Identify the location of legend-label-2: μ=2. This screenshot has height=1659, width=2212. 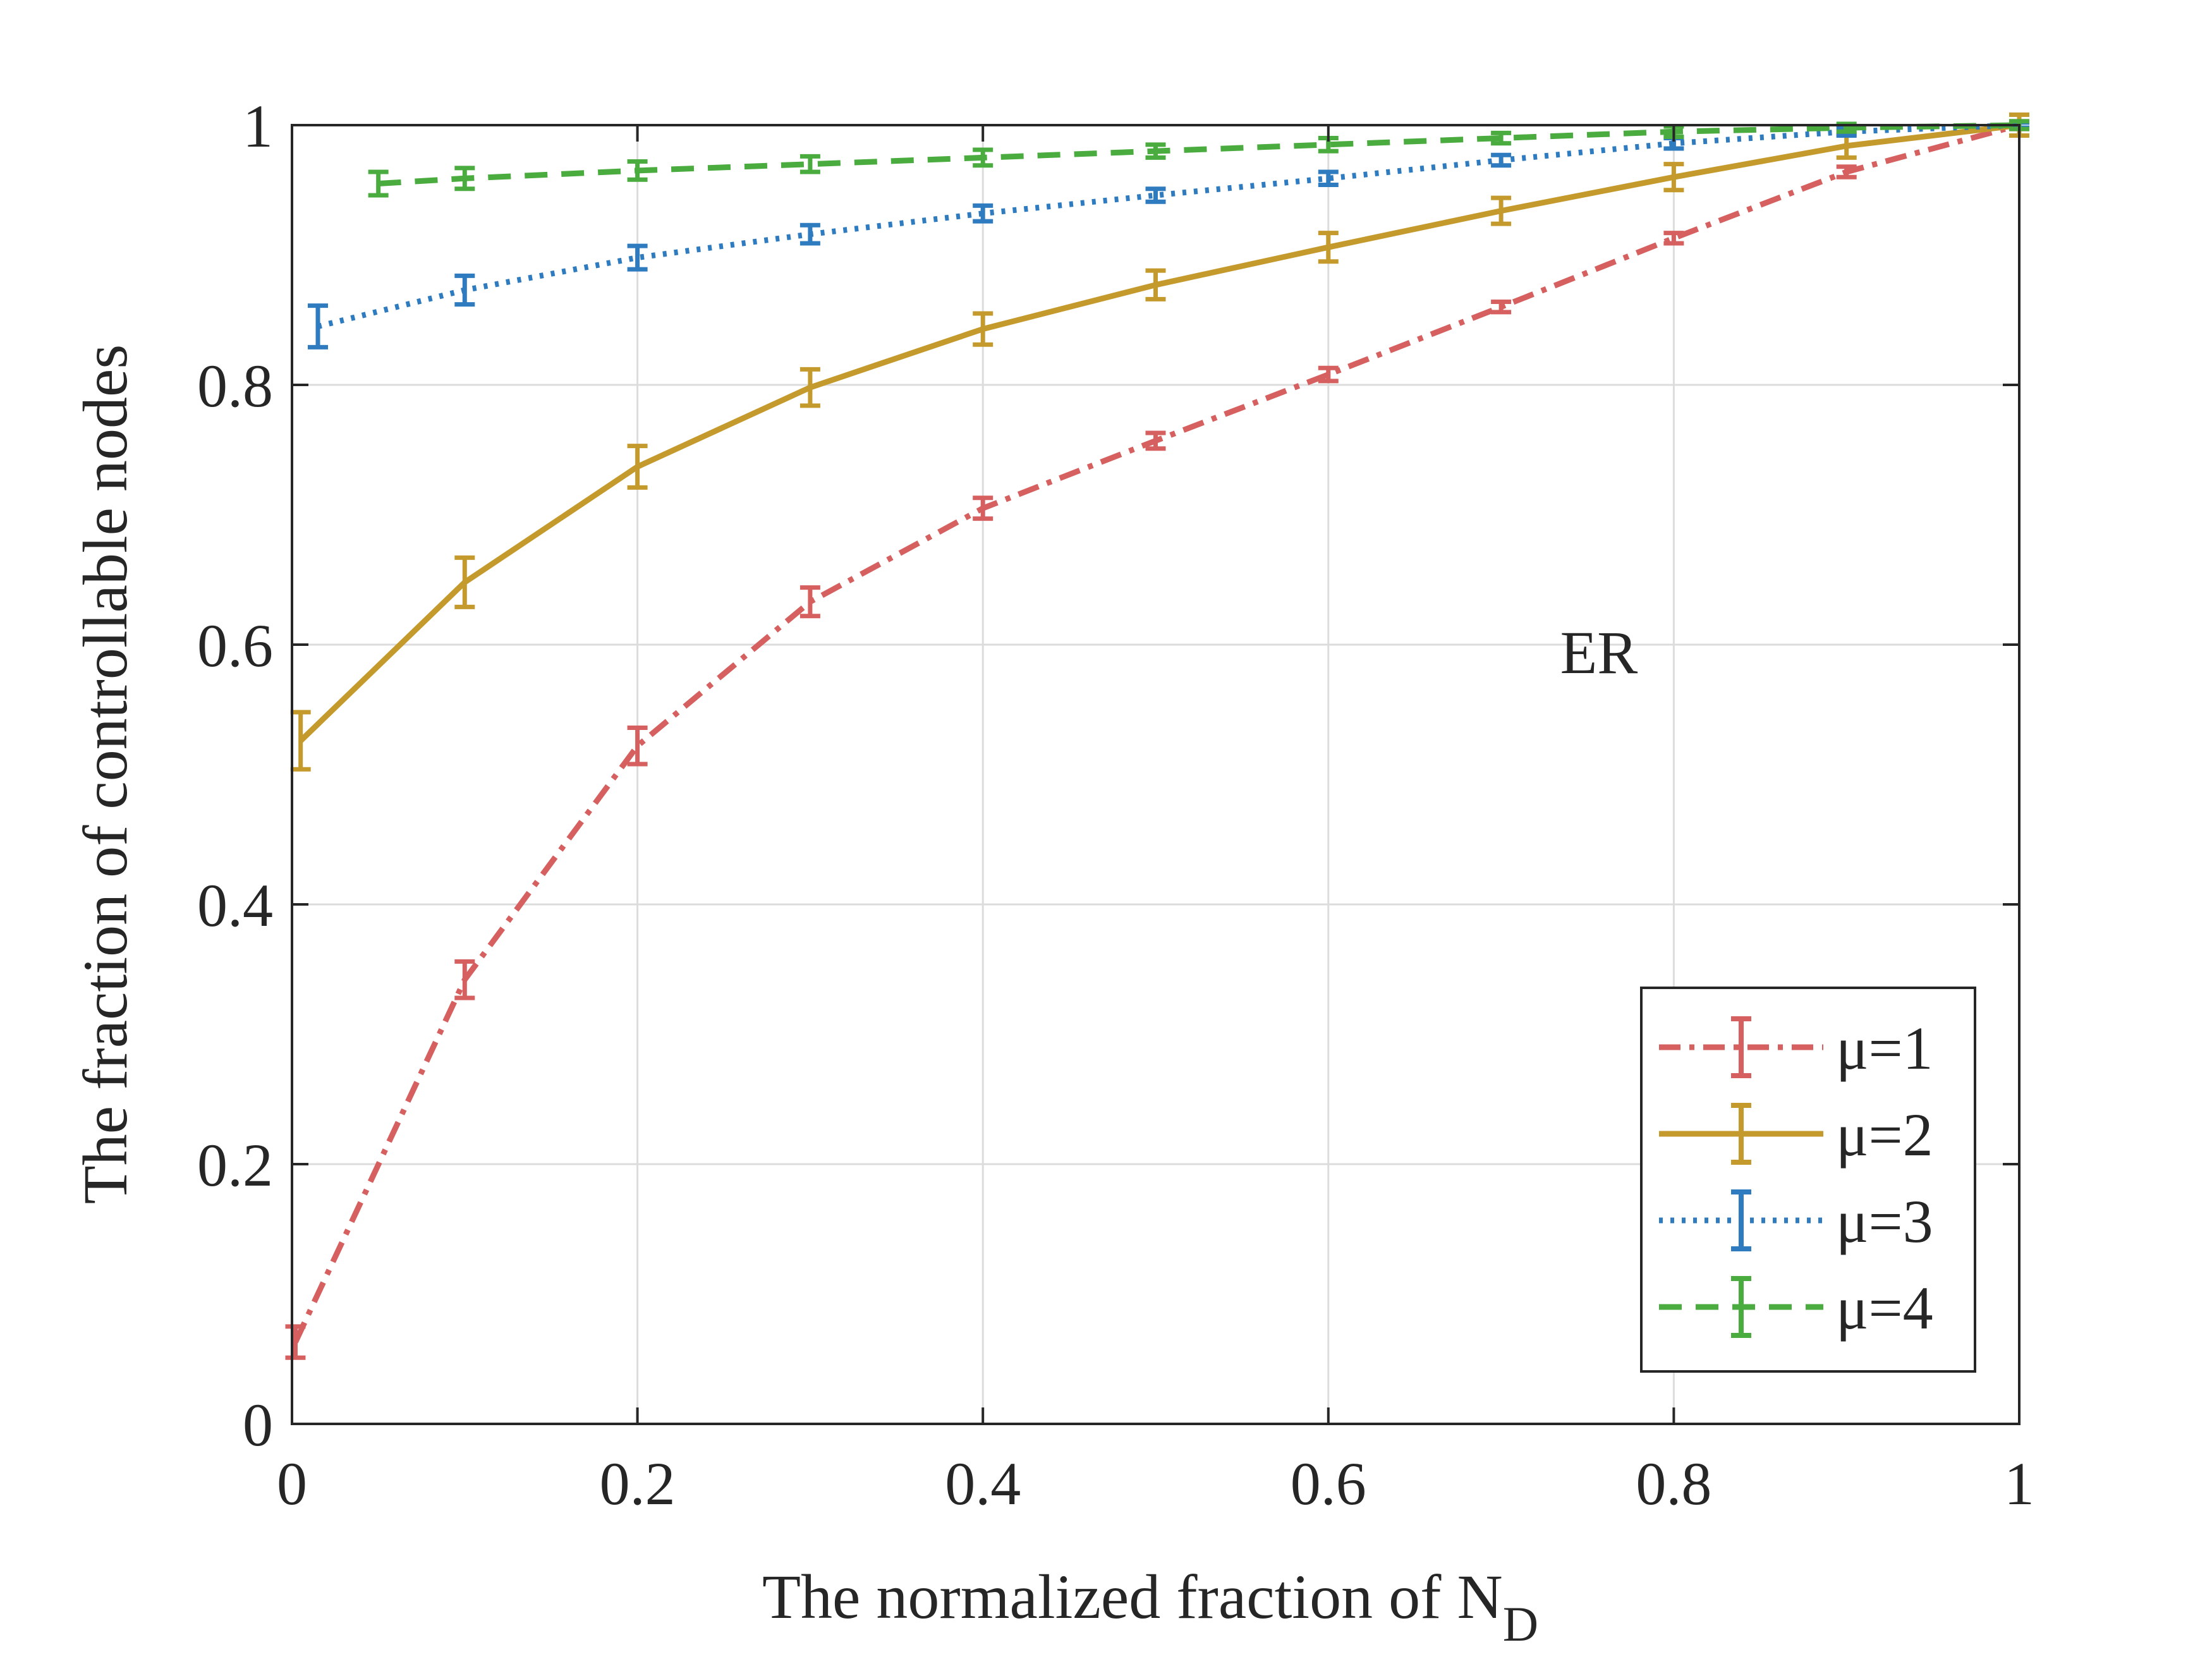
(1884, 1135).